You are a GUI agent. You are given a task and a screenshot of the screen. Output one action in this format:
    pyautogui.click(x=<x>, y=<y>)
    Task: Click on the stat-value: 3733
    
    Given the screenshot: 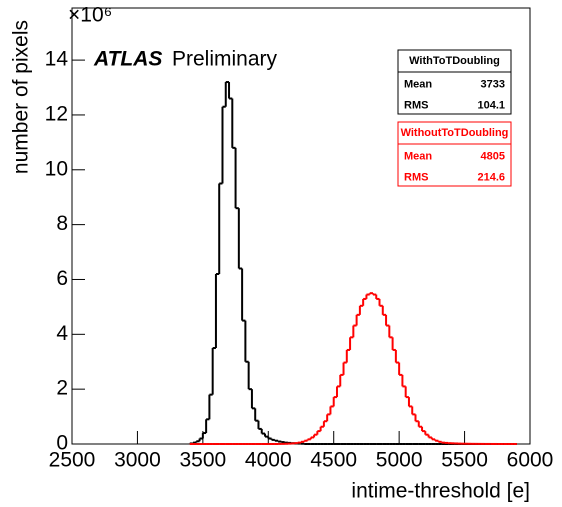 What is the action you would take?
    pyautogui.click(x=493, y=84)
    